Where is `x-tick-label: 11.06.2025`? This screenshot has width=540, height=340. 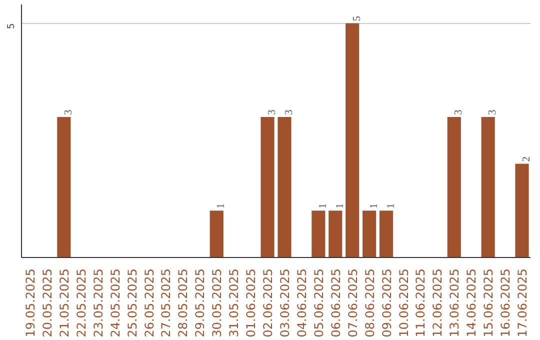
x-tick-label: 11.06.2025 is located at coordinates (421, 303).